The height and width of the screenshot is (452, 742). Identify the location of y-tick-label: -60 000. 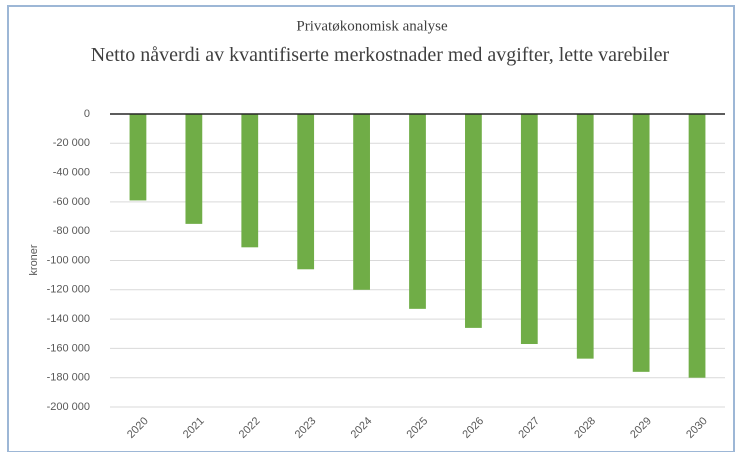
(71, 202).